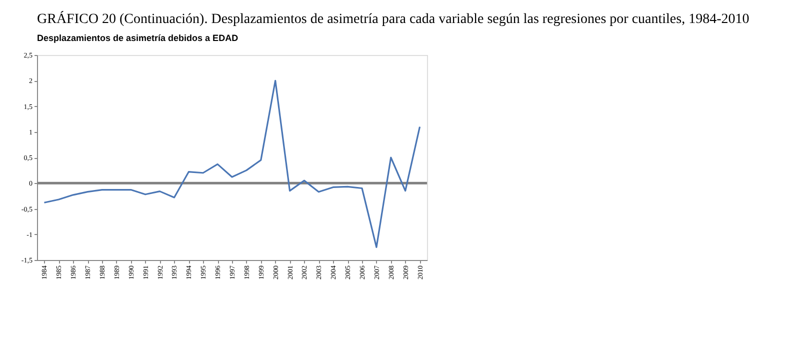  What do you see at coordinates (138, 38) in the screenshot?
I see `chart-subtitle: Desplazamientos de asimetría debidos a EDAD` at bounding box center [138, 38].